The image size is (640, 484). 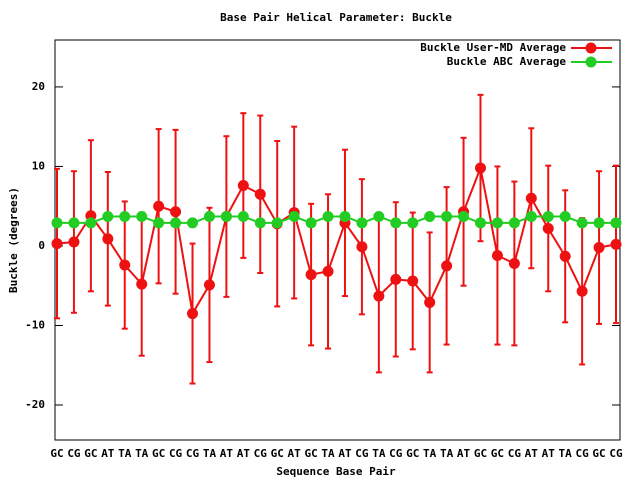 I want to click on y-tick-label: -20, so click(x=35, y=404).